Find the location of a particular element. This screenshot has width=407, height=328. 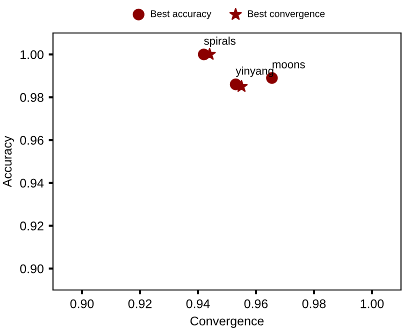

x-tick-label: 0.98 is located at coordinates (314, 303).